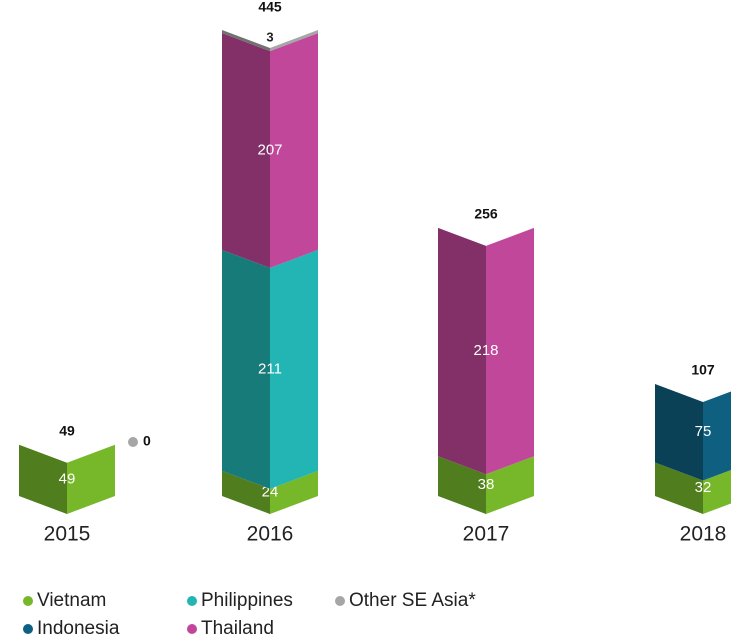 The height and width of the screenshot is (643, 731). What do you see at coordinates (486, 214) in the screenshot?
I see `total-label: 256` at bounding box center [486, 214].